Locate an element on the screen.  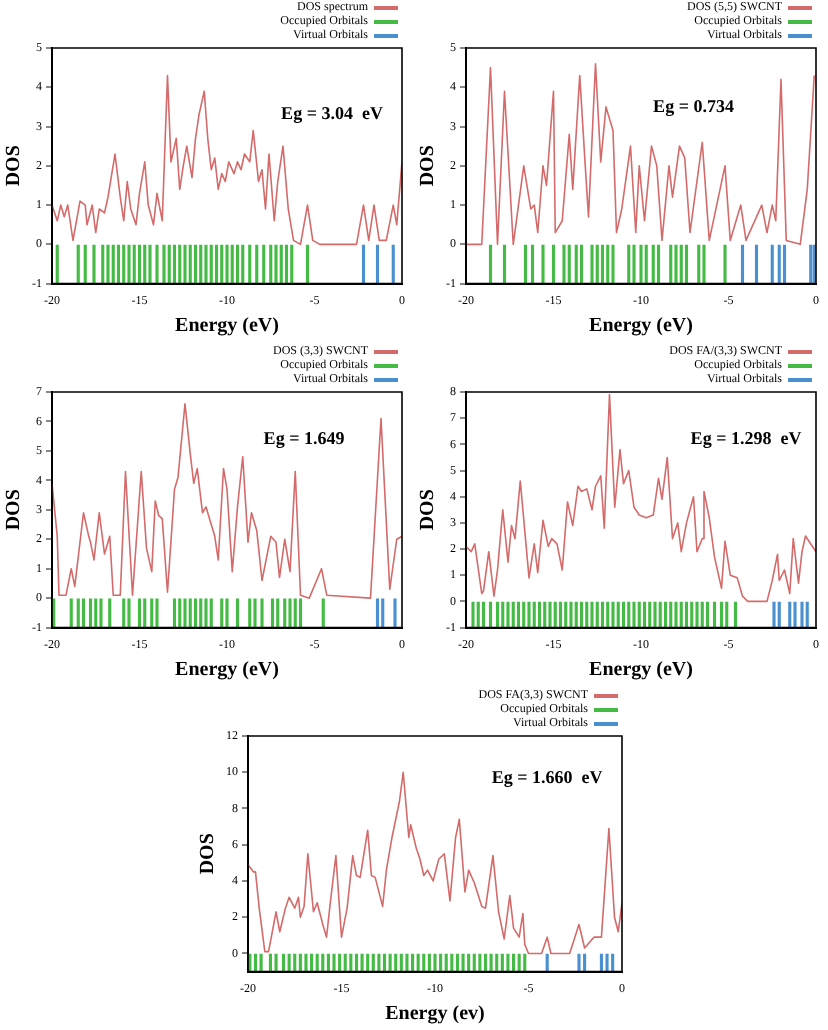
annotation: Eg = 1.298 eV is located at coordinates (746, 437).